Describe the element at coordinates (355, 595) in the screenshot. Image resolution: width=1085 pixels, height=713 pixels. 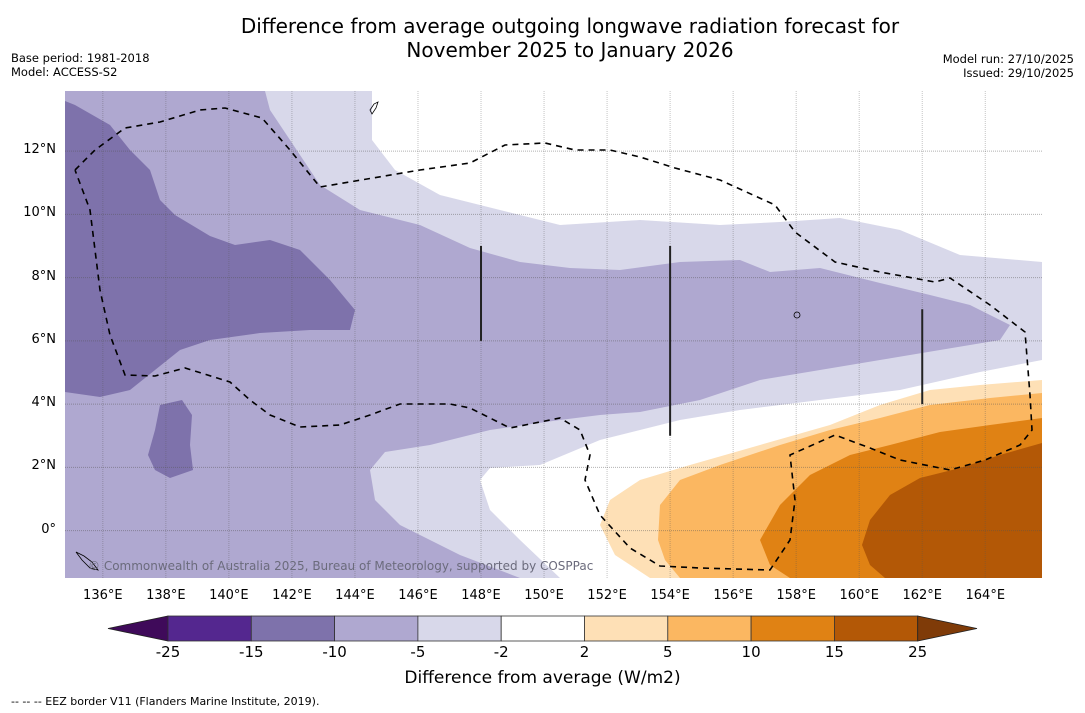
I see `x-tick-label: 144°E` at that location.